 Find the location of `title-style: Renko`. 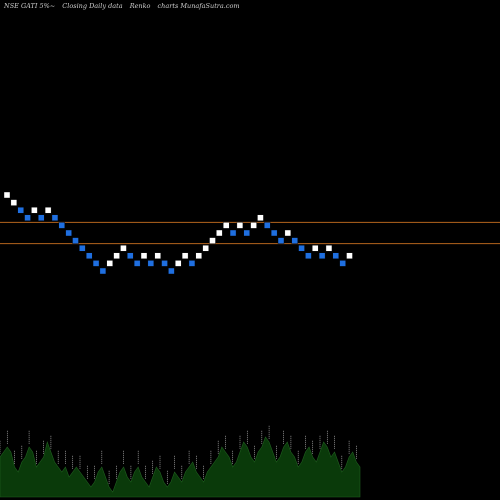

title-style: Renko is located at coordinates (140, 6).